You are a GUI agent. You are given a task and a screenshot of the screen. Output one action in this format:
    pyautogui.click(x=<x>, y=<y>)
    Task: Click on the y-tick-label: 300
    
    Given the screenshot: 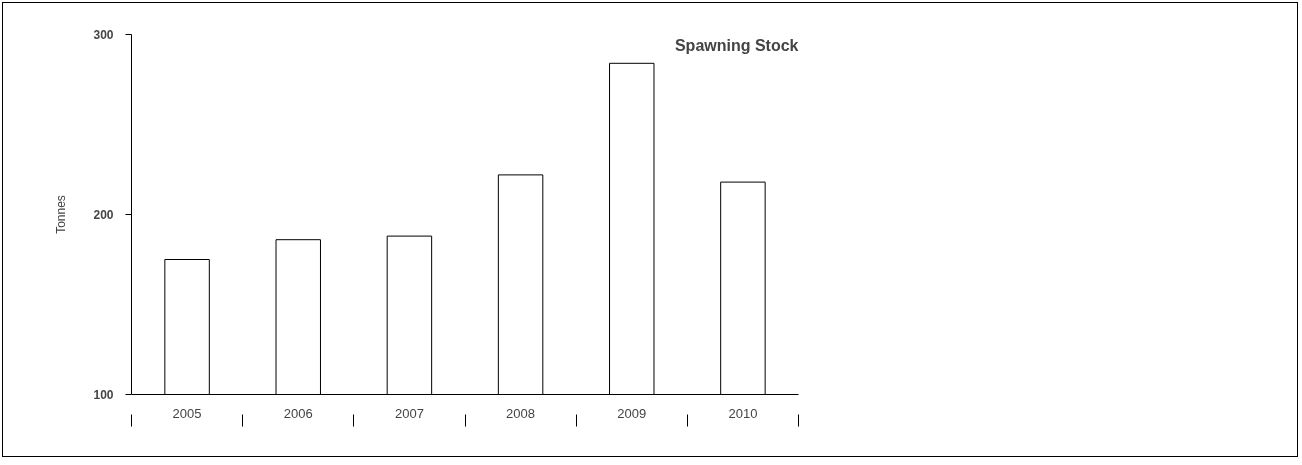 What is the action you would take?
    pyautogui.click(x=103, y=35)
    